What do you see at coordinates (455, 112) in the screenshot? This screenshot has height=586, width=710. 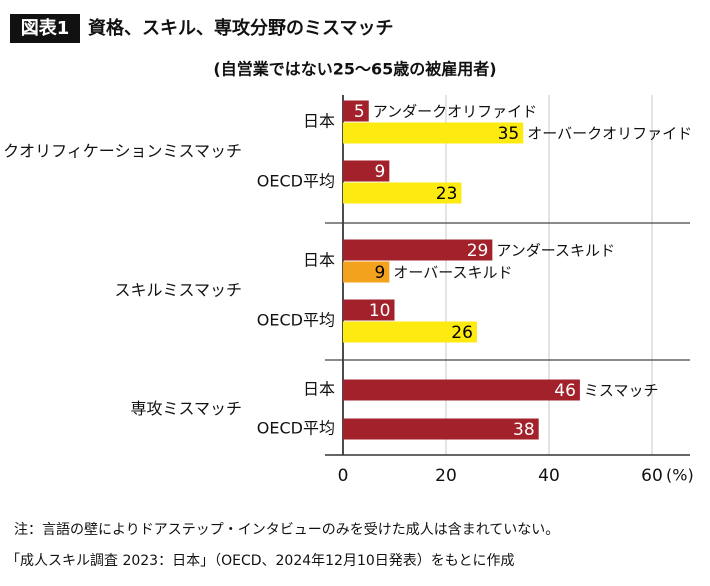 I see `annotation: アンダークオリファイド` at bounding box center [455, 112].